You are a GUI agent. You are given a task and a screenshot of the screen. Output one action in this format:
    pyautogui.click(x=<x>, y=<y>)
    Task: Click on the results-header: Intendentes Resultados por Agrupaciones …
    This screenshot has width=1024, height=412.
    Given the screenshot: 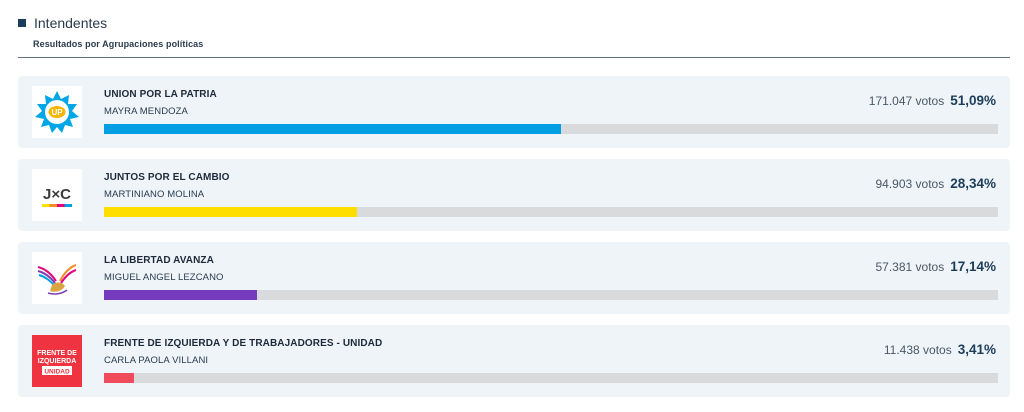 What is the action you would take?
    pyautogui.click(x=514, y=35)
    